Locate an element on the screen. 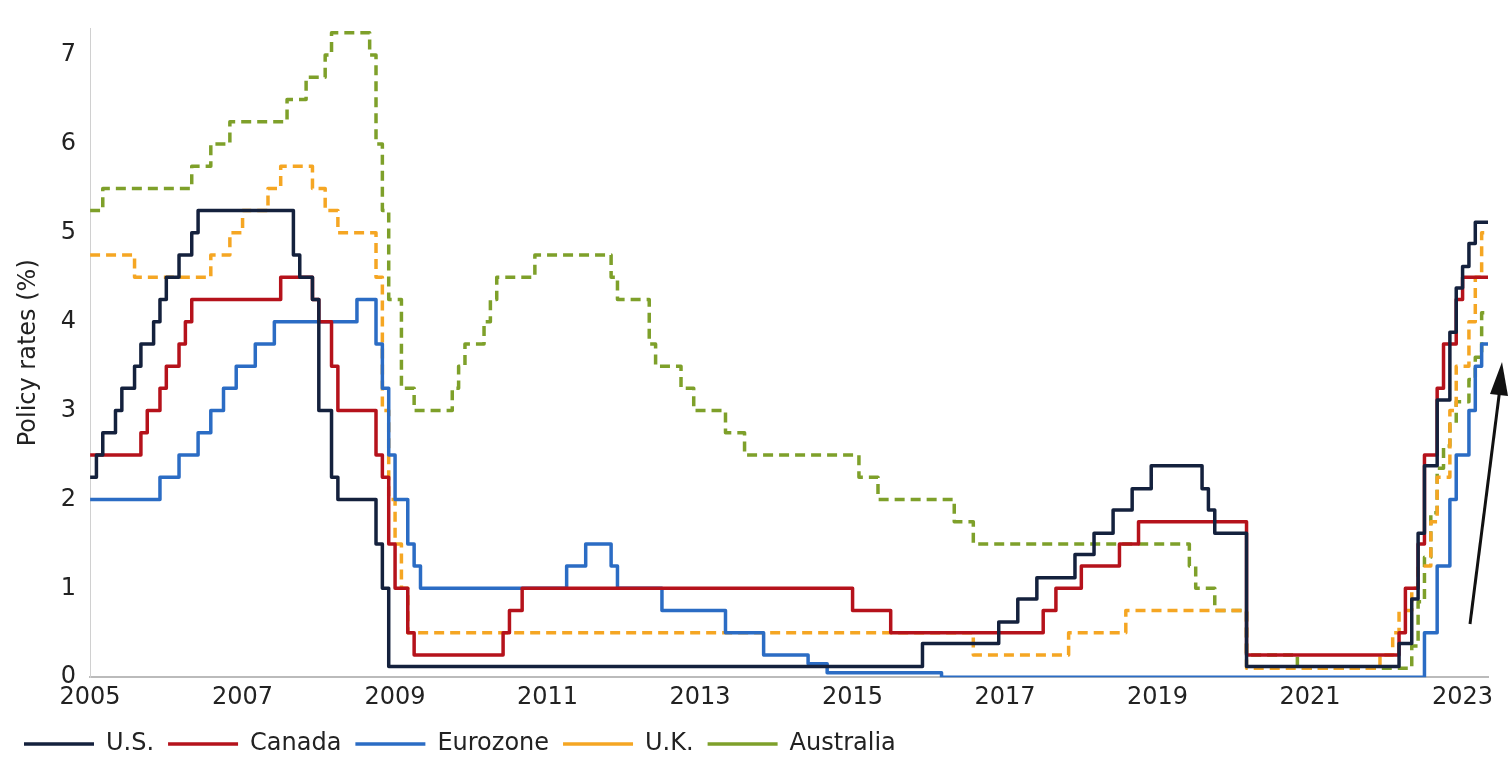 The image size is (1510, 766). x-tick-label: 2019 is located at coordinates (1158, 695).